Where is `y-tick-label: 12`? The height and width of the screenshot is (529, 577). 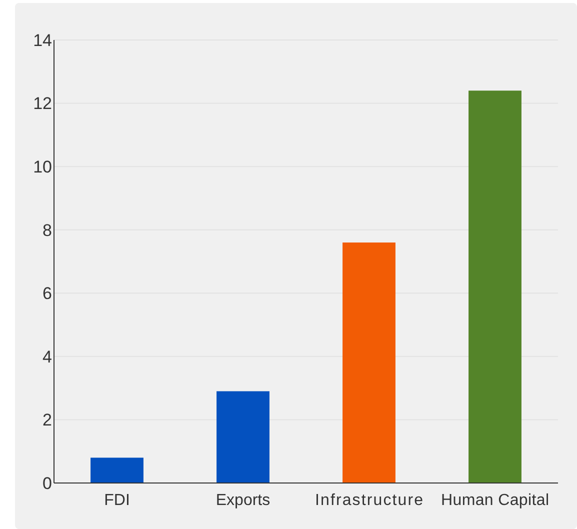 y-tick-label: 12 is located at coordinates (42, 104).